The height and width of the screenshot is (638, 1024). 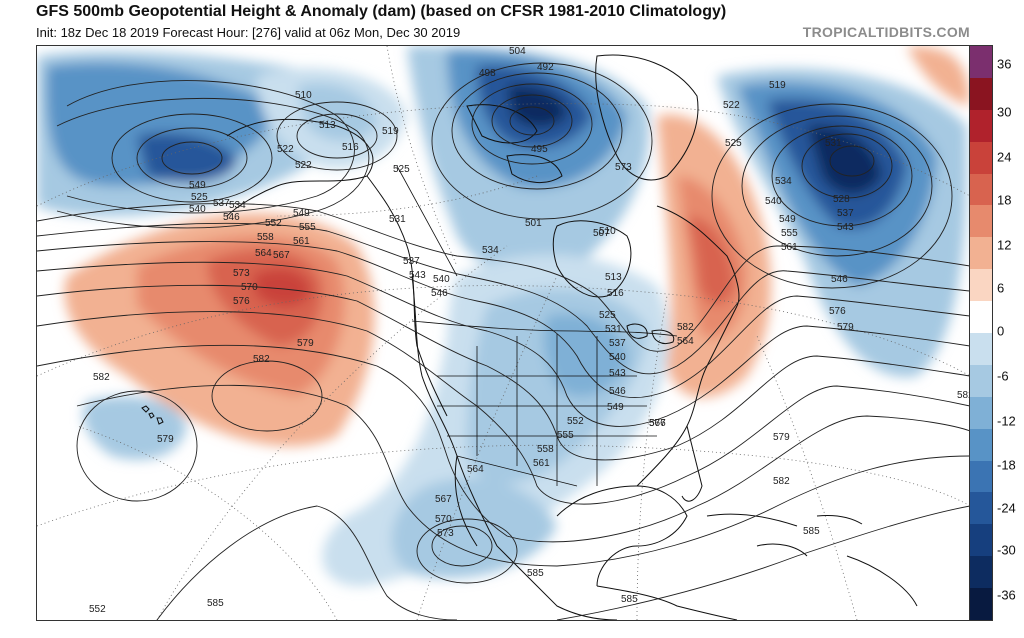 I want to click on colorbar-label: -30, so click(x=1006, y=550).